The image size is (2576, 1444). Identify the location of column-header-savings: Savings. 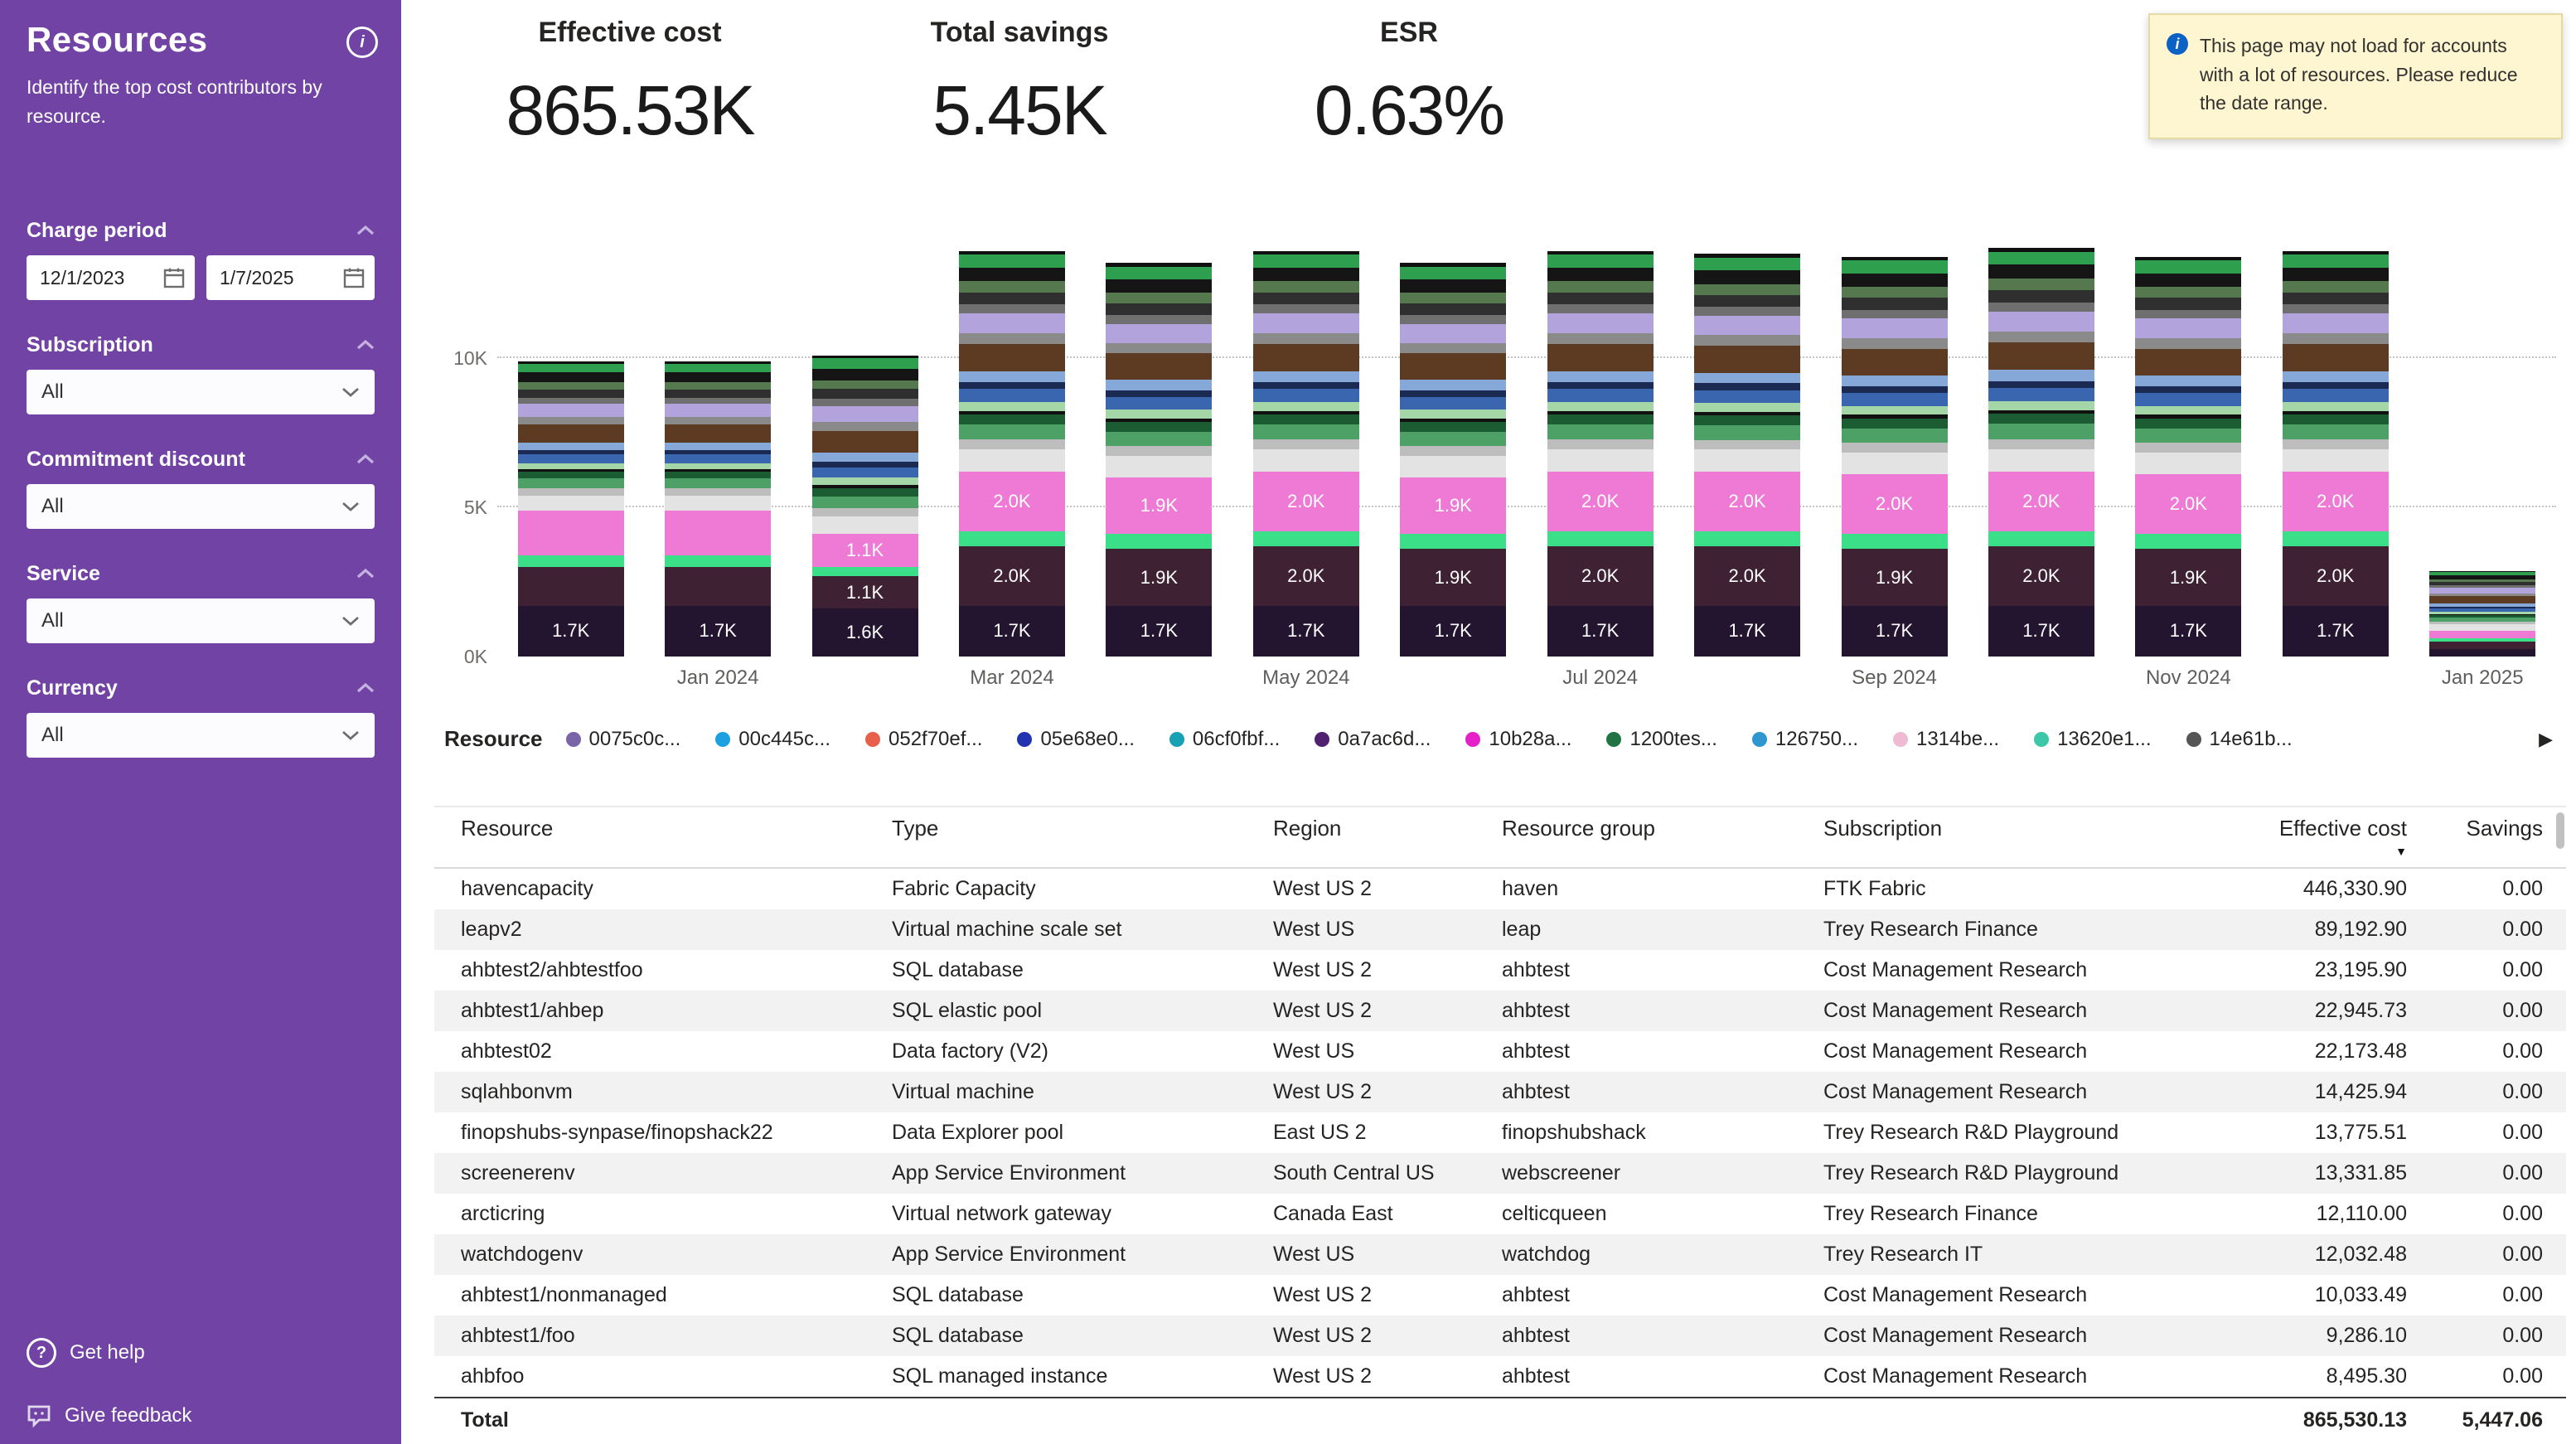
(2475, 828).